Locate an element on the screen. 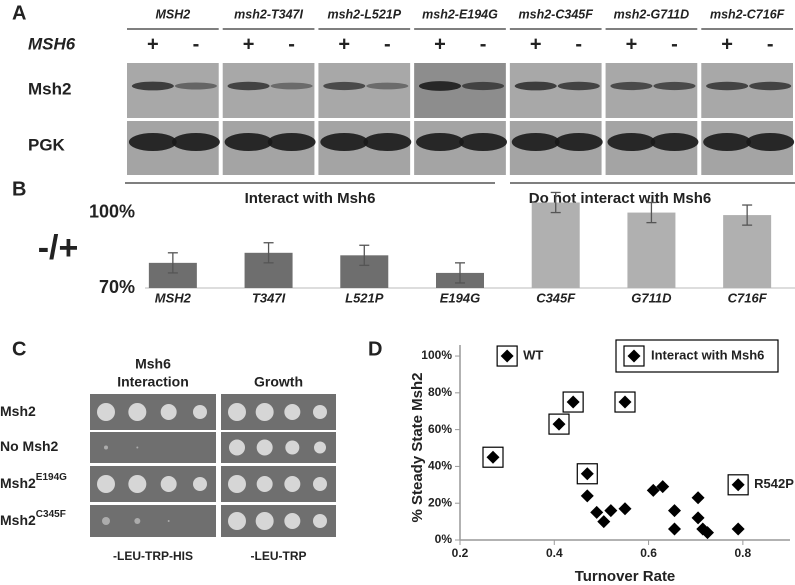 This screenshot has height=585, width=795. x-tick-label: E194G is located at coordinates (460, 297).